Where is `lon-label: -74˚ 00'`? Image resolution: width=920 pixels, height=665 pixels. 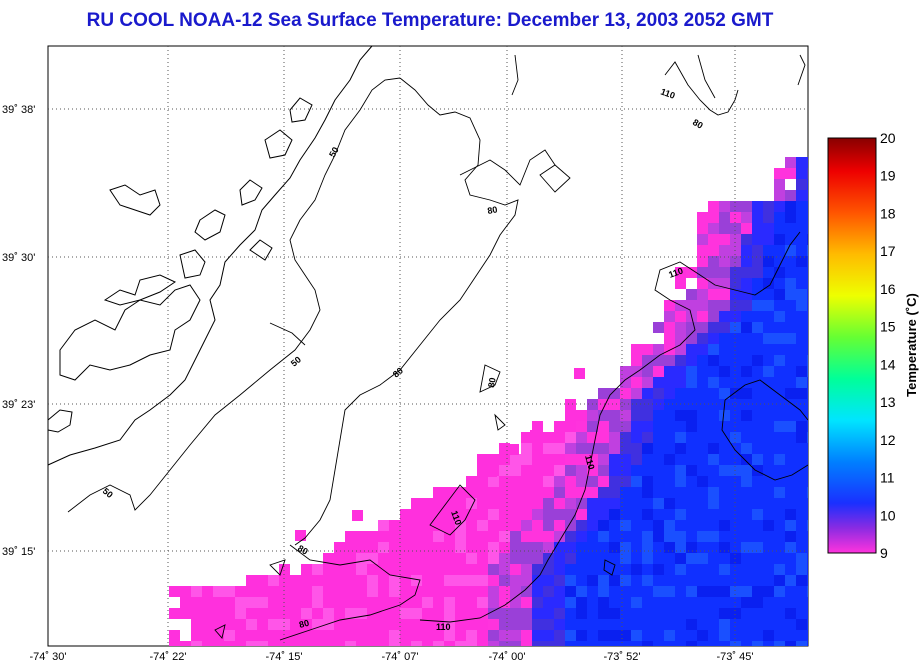
lon-label: -74˚ 00' is located at coordinates (507, 657).